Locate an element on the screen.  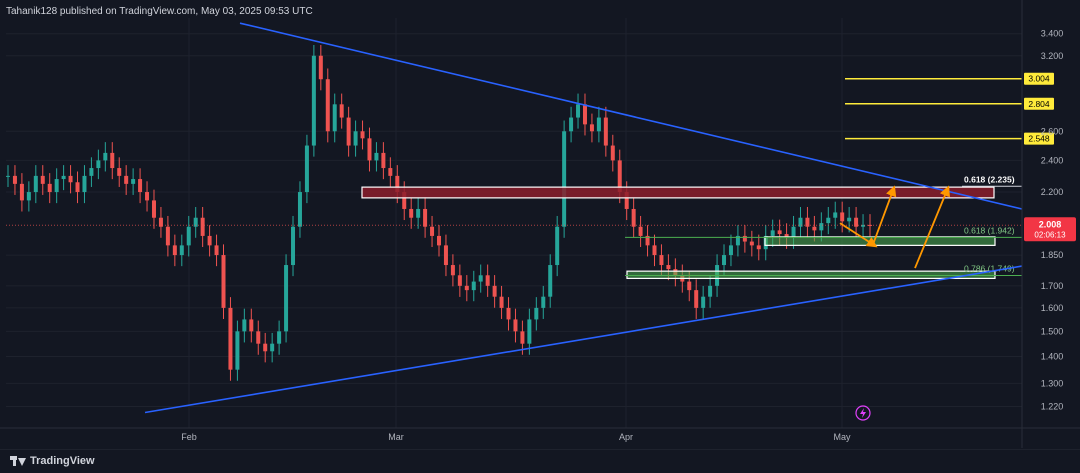
time-axis: Feb Mar Apr May is located at coordinates (540, 434).